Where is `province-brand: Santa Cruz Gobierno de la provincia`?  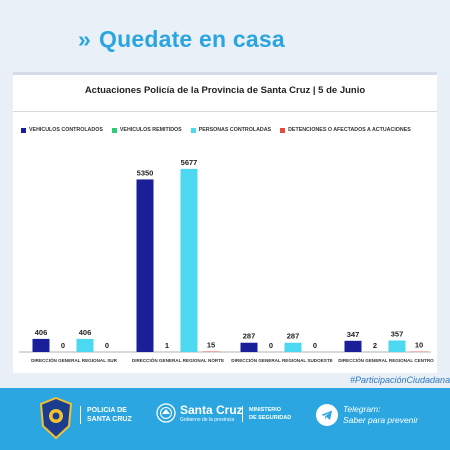 province-brand: Santa Cruz Gobierno de la provincia is located at coordinates (211, 414).